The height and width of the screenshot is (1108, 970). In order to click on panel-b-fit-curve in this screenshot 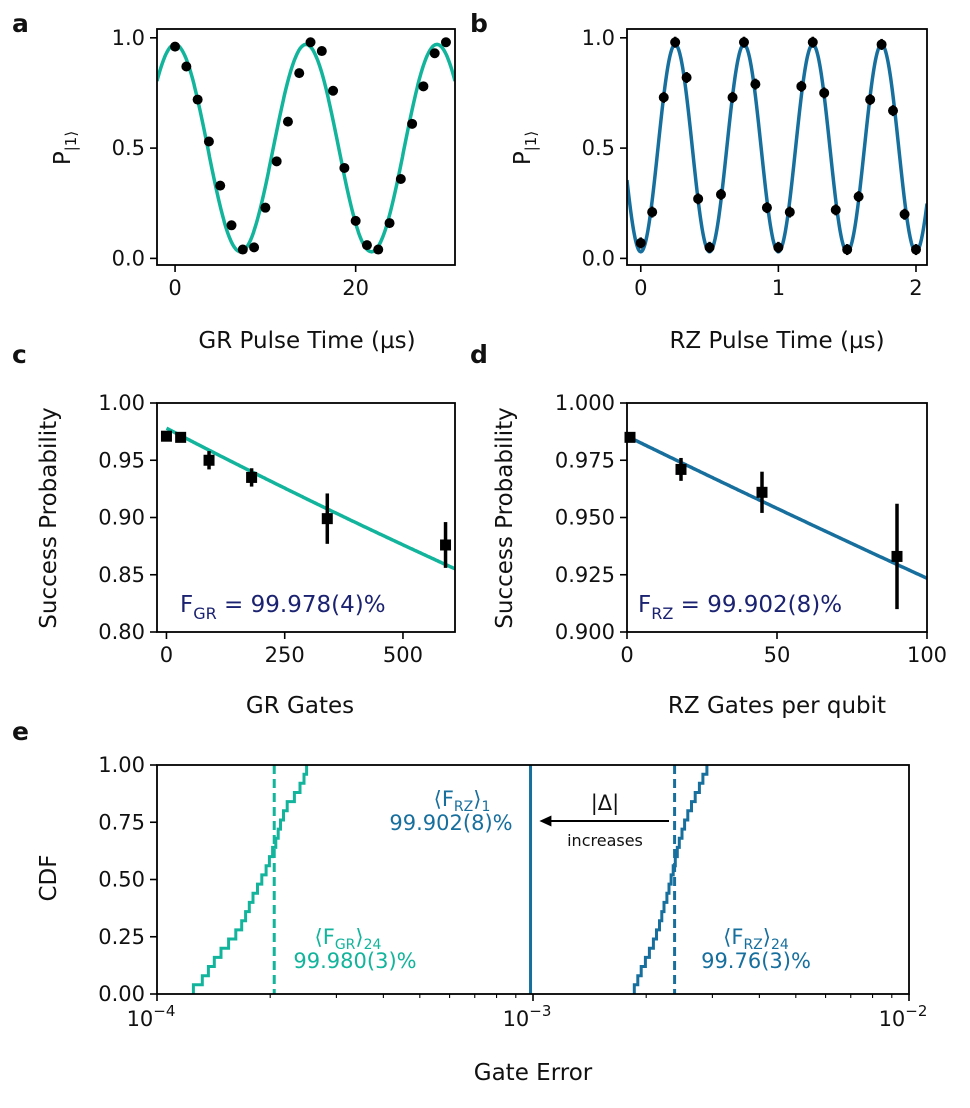, I will do `click(777, 148)`.